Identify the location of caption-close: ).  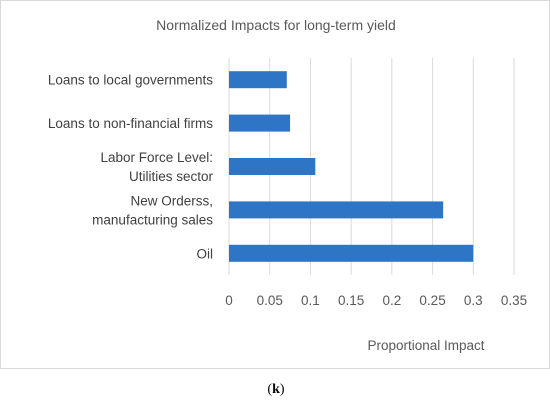
(282, 389).